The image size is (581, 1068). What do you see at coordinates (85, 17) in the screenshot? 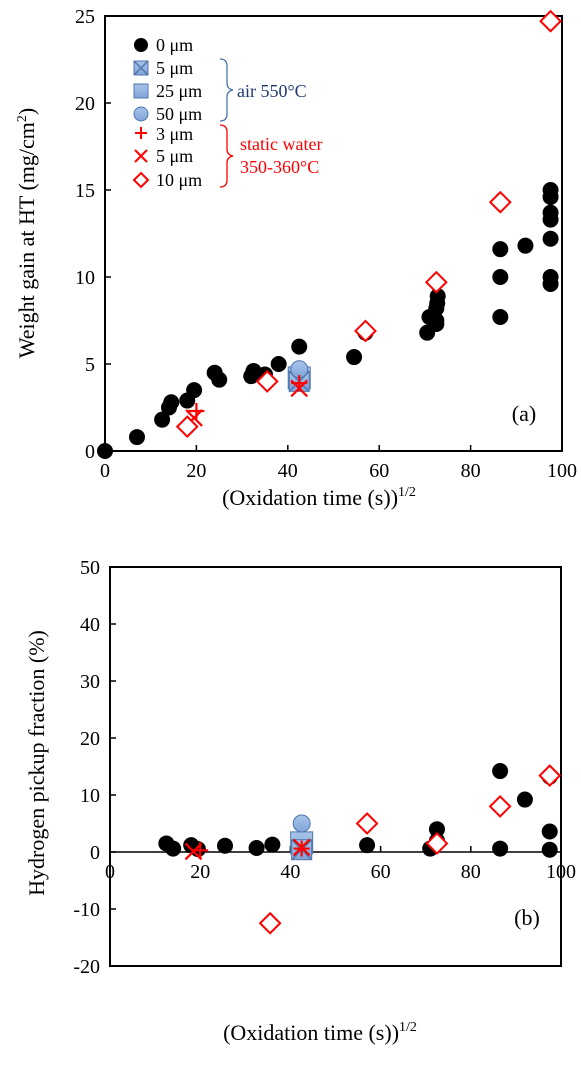
I see `y-tick-label: 25` at bounding box center [85, 17].